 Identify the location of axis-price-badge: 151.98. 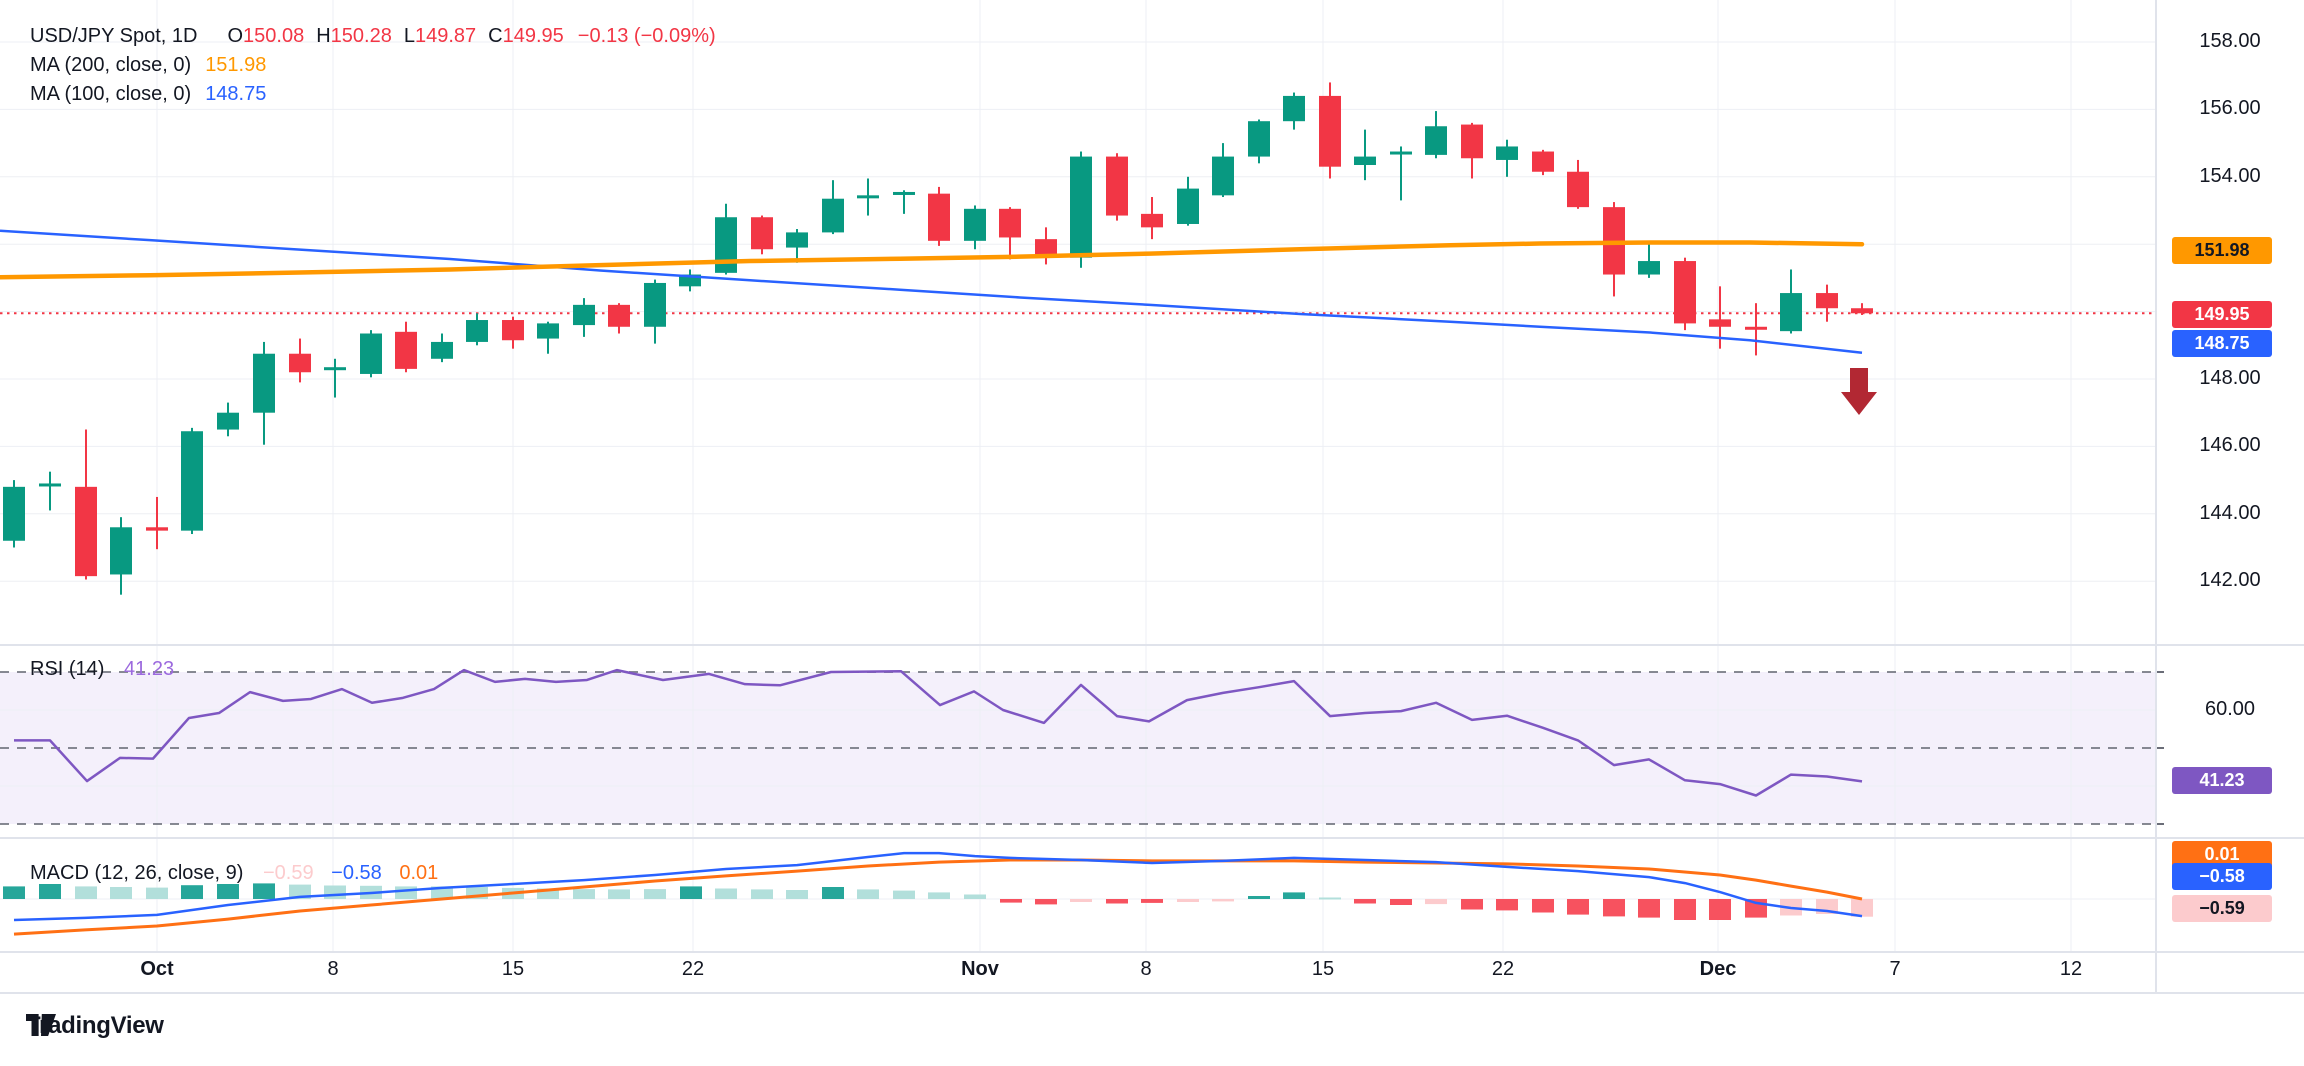
(2222, 250).